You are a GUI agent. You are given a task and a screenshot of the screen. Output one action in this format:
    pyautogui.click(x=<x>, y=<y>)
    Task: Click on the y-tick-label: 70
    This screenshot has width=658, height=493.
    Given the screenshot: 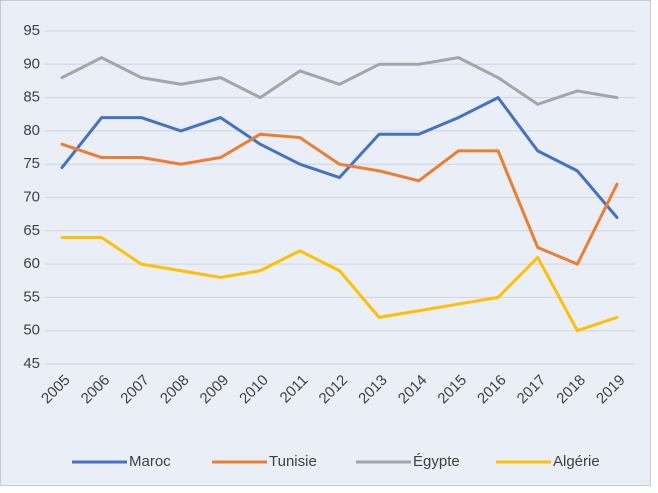 What is the action you would take?
    pyautogui.click(x=31, y=196)
    